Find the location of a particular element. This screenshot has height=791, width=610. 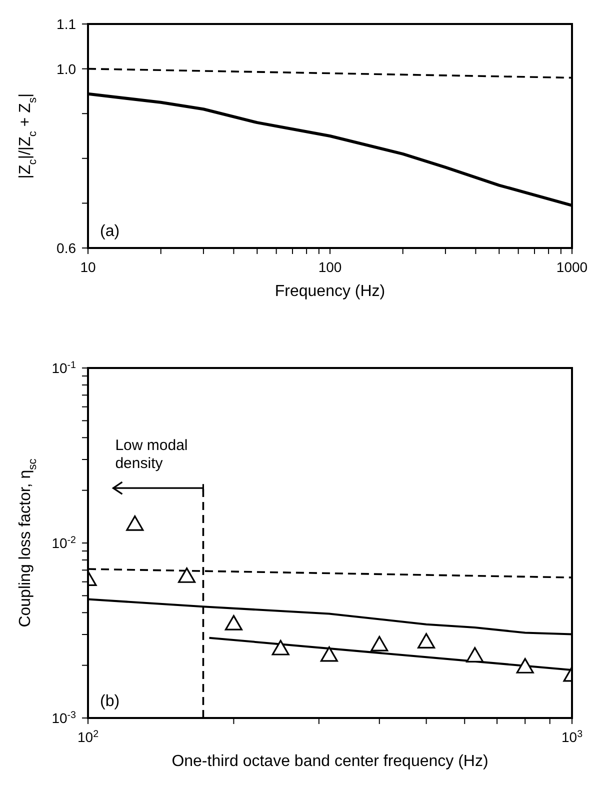

y-tick-label: 1.0 is located at coordinates (66, 68).